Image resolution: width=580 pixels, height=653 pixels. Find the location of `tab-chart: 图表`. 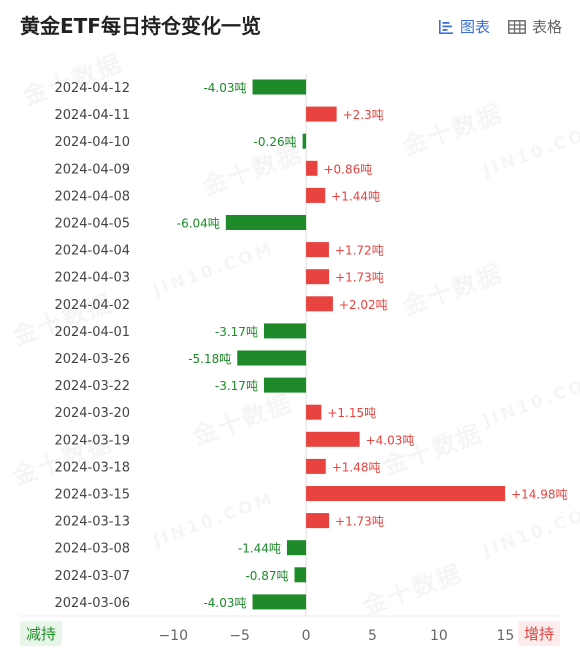

tab-chart: 图表 is located at coordinates (464, 26).